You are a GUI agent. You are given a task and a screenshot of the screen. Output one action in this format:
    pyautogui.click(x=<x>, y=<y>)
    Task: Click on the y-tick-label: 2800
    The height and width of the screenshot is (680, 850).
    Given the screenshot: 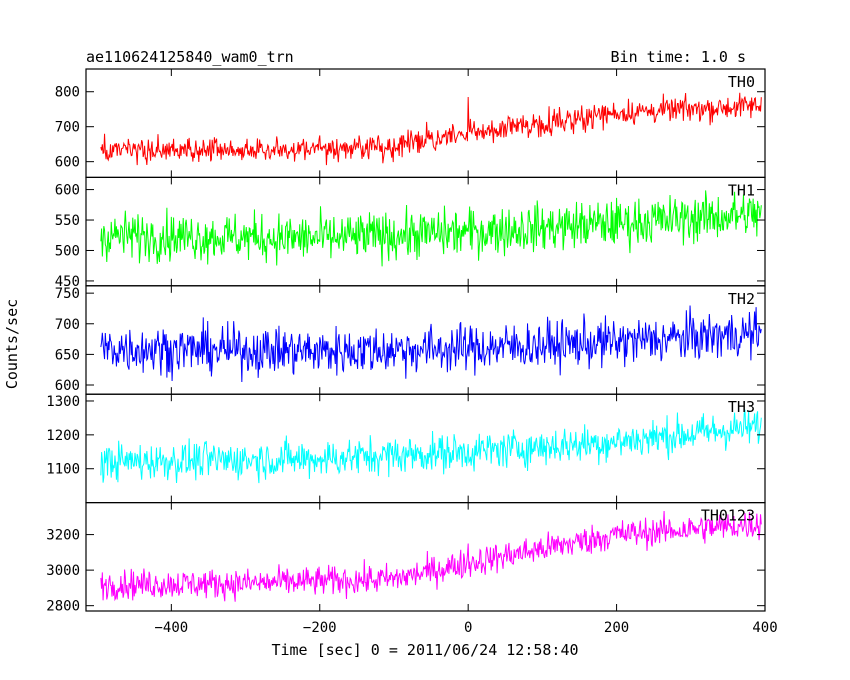 What is the action you would take?
    pyautogui.click(x=63, y=607)
    